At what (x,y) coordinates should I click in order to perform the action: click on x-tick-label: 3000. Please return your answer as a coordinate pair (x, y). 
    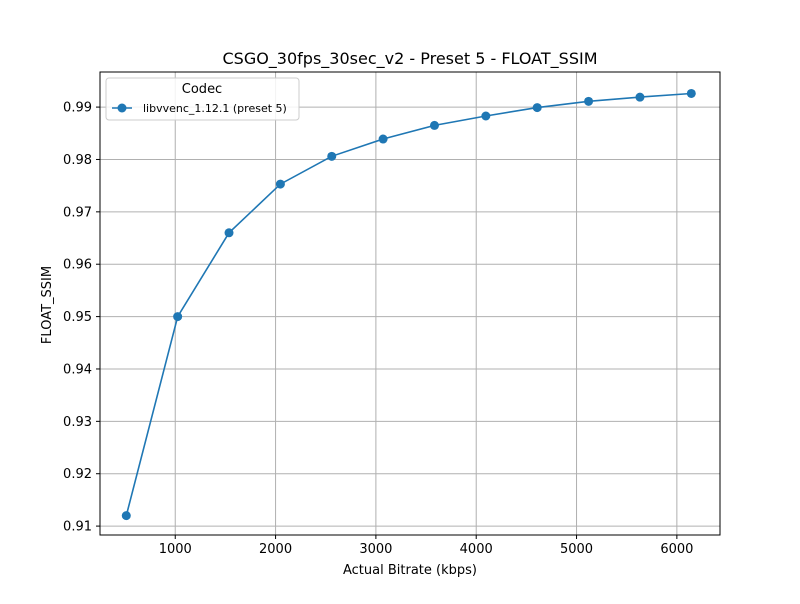
    Looking at the image, I should click on (375, 549).